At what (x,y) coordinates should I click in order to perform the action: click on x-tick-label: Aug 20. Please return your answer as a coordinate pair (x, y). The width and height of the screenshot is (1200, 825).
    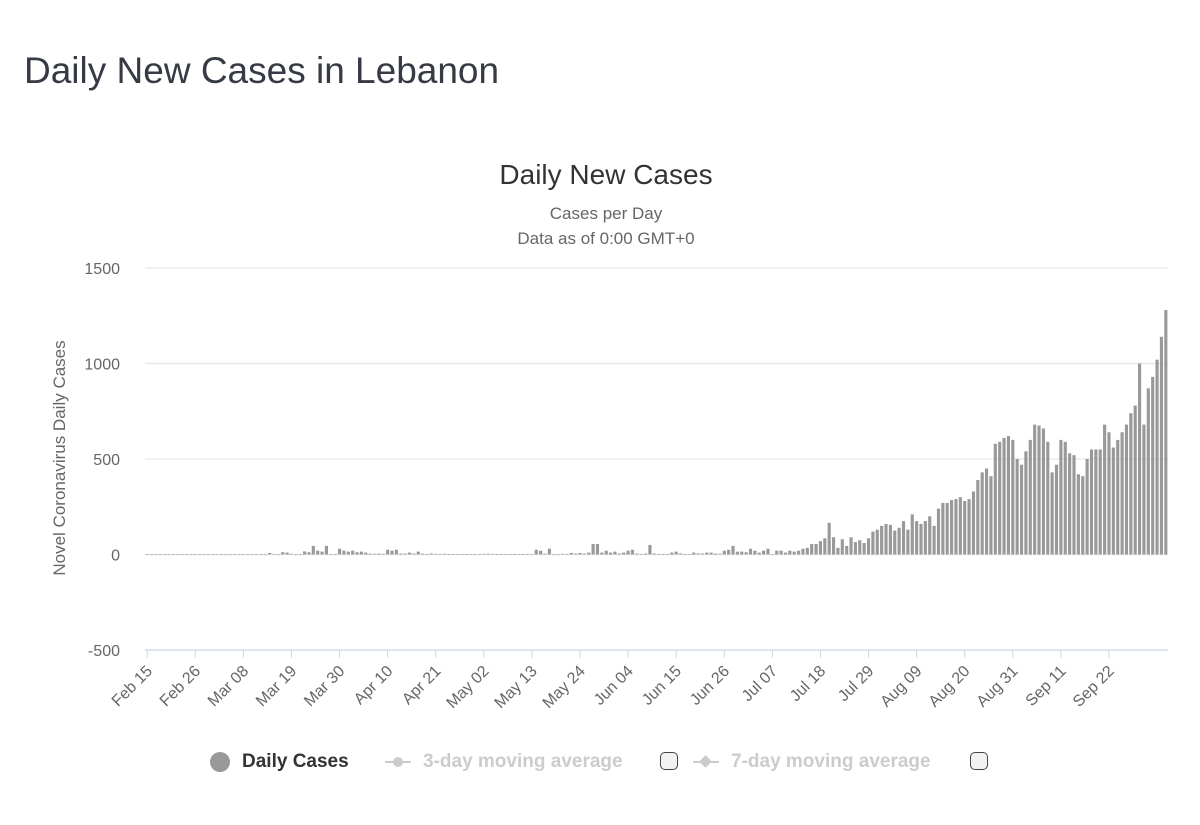
    Looking at the image, I should click on (950, 687).